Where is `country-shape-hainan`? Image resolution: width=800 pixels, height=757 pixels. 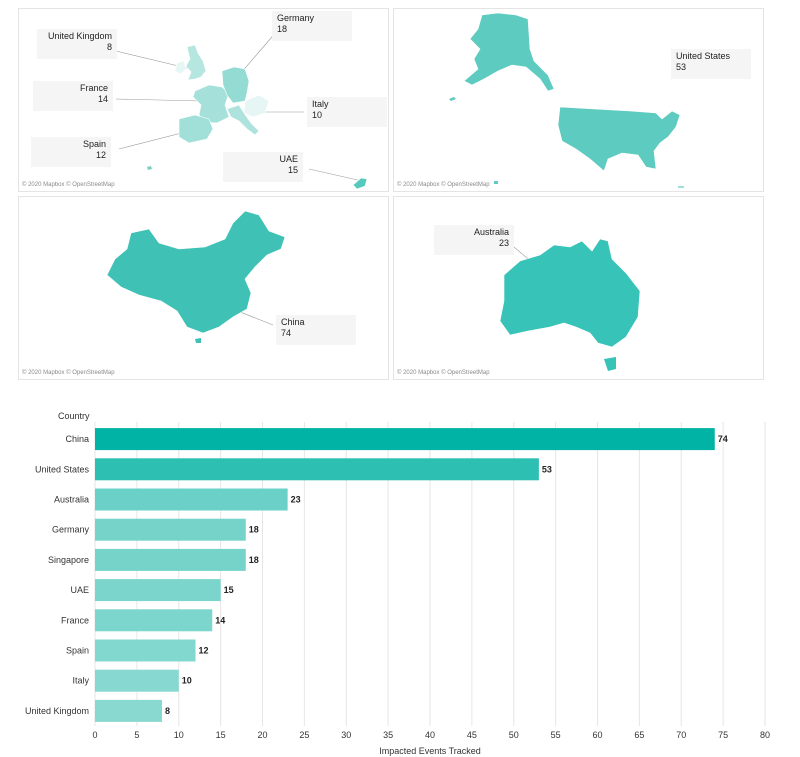 country-shape-hainan is located at coordinates (198, 340).